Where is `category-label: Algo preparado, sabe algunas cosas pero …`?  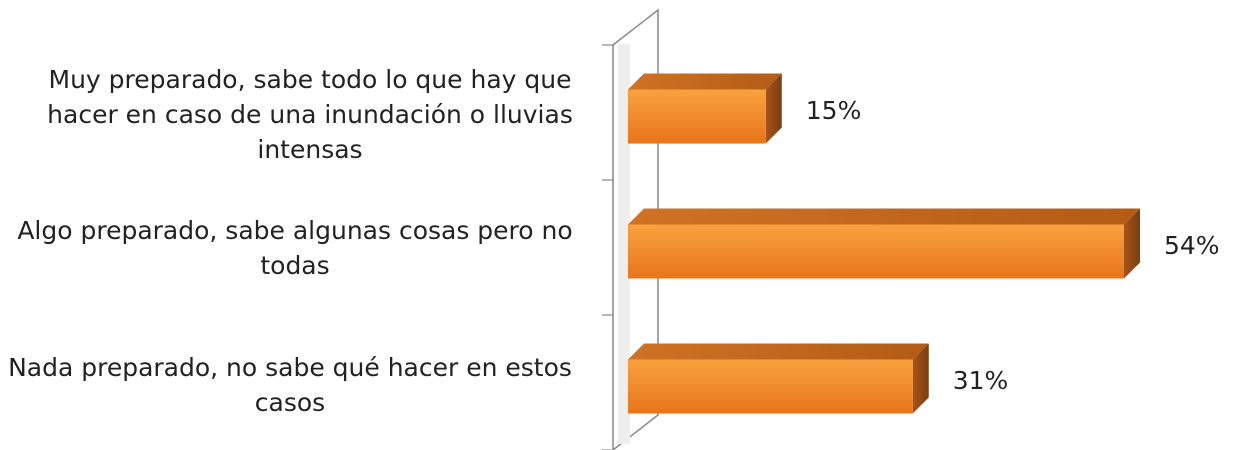
category-label: Algo preparado, sabe algunas cosas pero … is located at coordinates (295, 248).